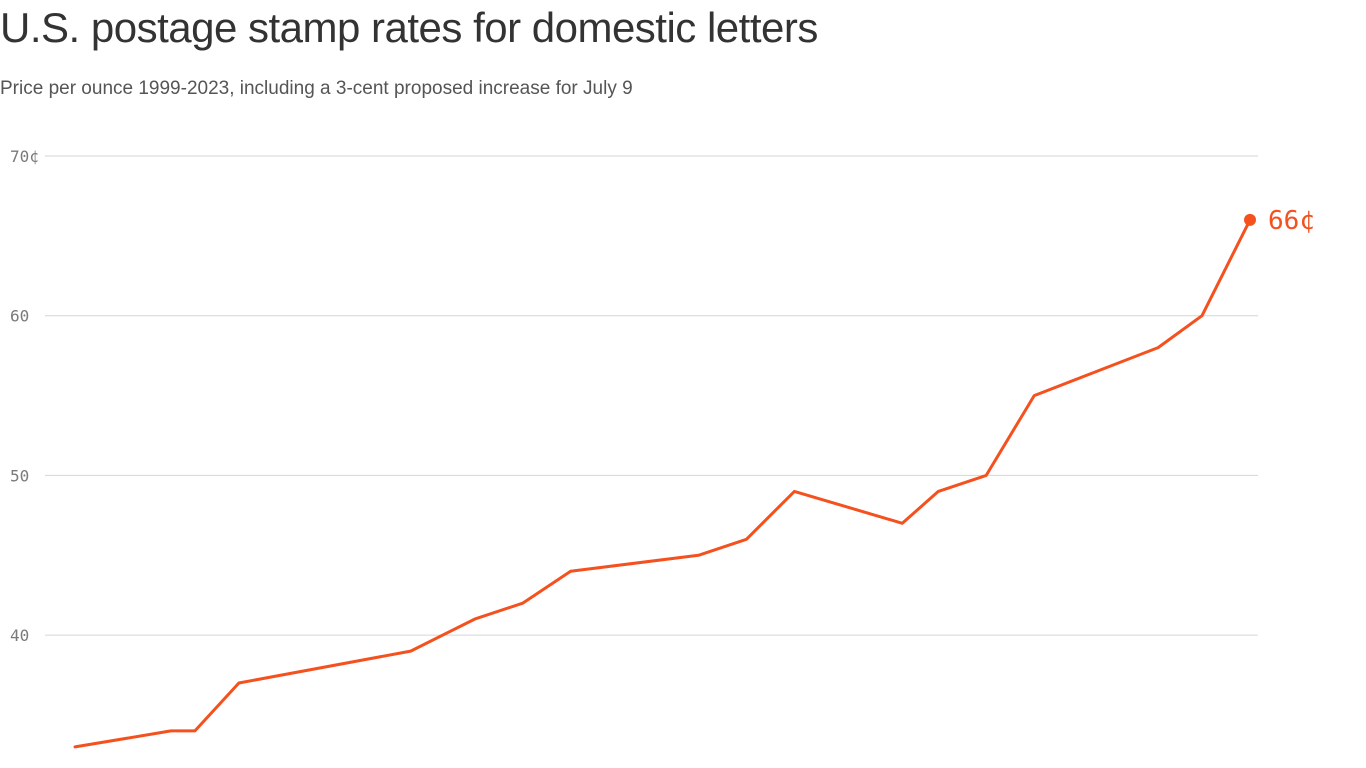 Image resolution: width=1366 pixels, height=768 pixels. I want to click on y-tick-label-40: 40, so click(19, 635).